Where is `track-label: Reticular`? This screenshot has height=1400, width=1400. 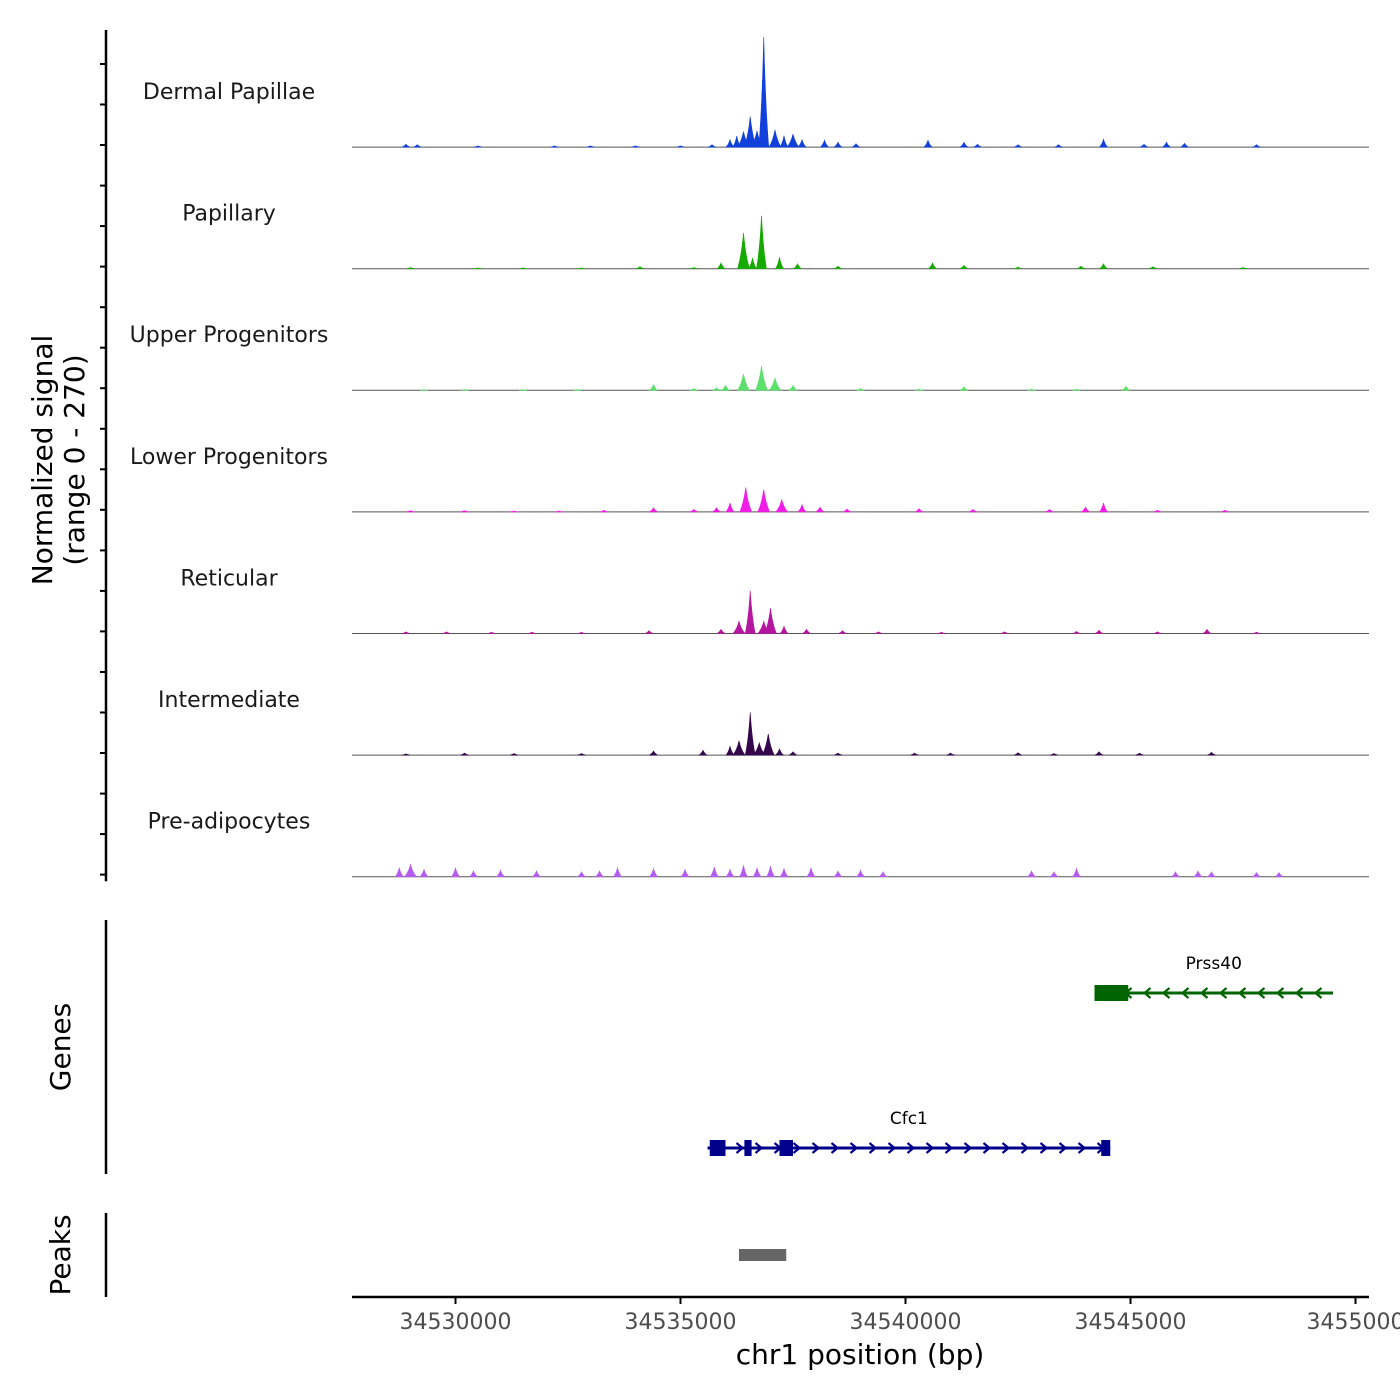 track-label: Reticular is located at coordinates (229, 578).